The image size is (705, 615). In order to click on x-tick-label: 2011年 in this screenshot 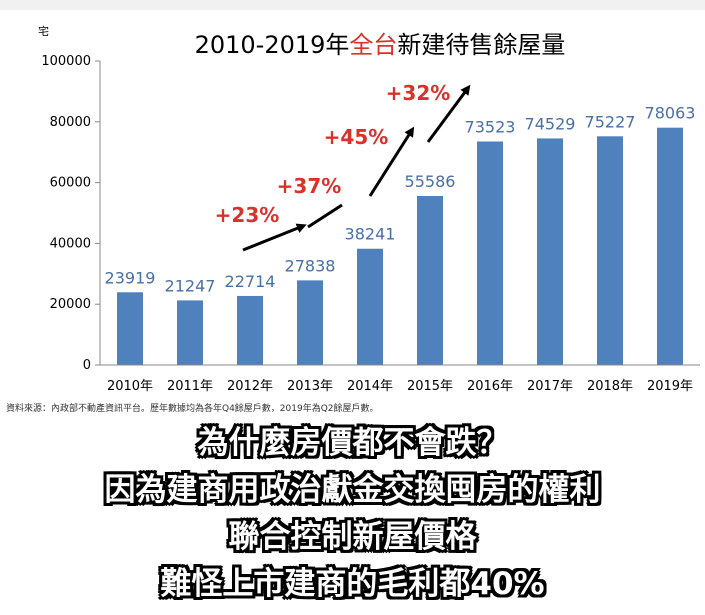, I will do `click(190, 386)`.